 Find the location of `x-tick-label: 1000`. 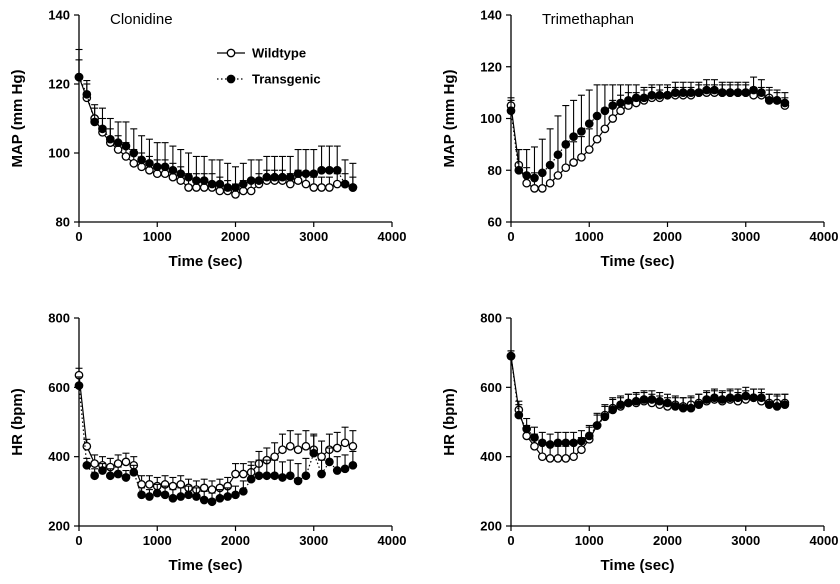

x-tick-label: 1000 is located at coordinates (589, 236).